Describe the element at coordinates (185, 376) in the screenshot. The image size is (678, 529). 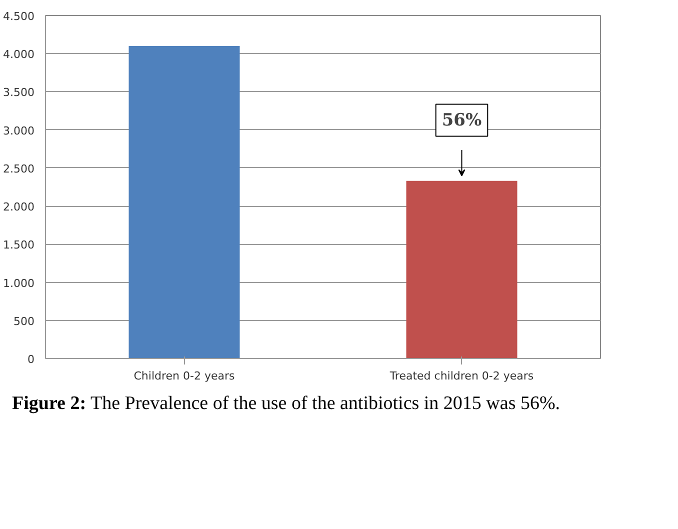
I see `x-tick-label: Children 0-2 years` at that location.